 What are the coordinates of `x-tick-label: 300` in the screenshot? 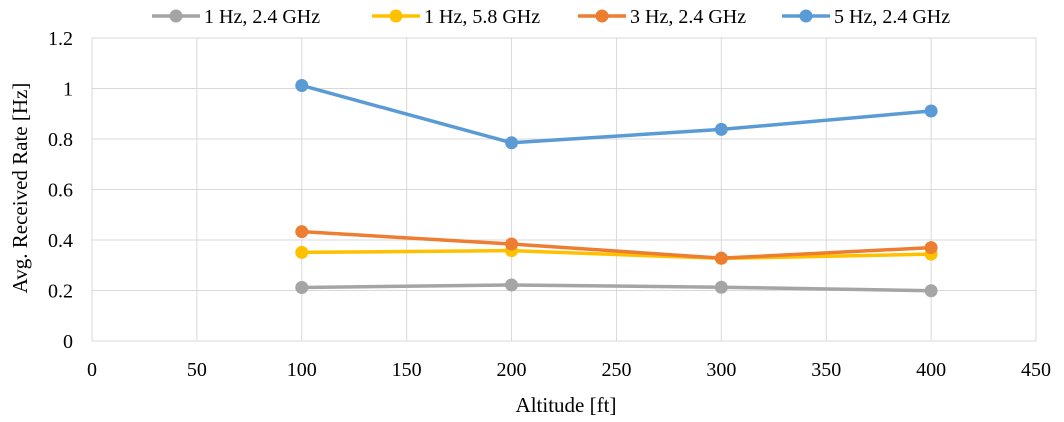 It's located at (721, 370).